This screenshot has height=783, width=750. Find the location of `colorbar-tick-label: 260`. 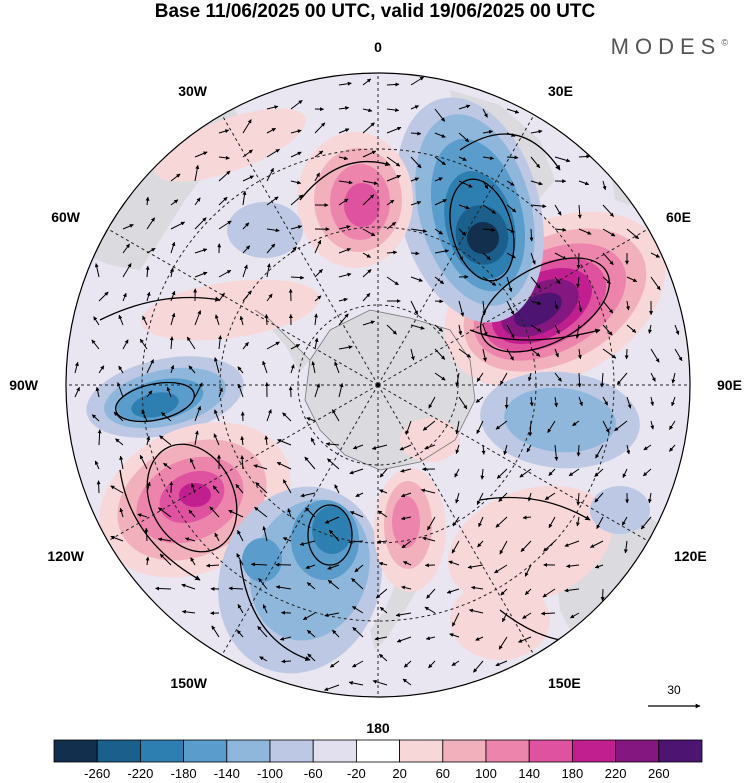

colorbar-tick-label: 260 is located at coordinates (659, 773).